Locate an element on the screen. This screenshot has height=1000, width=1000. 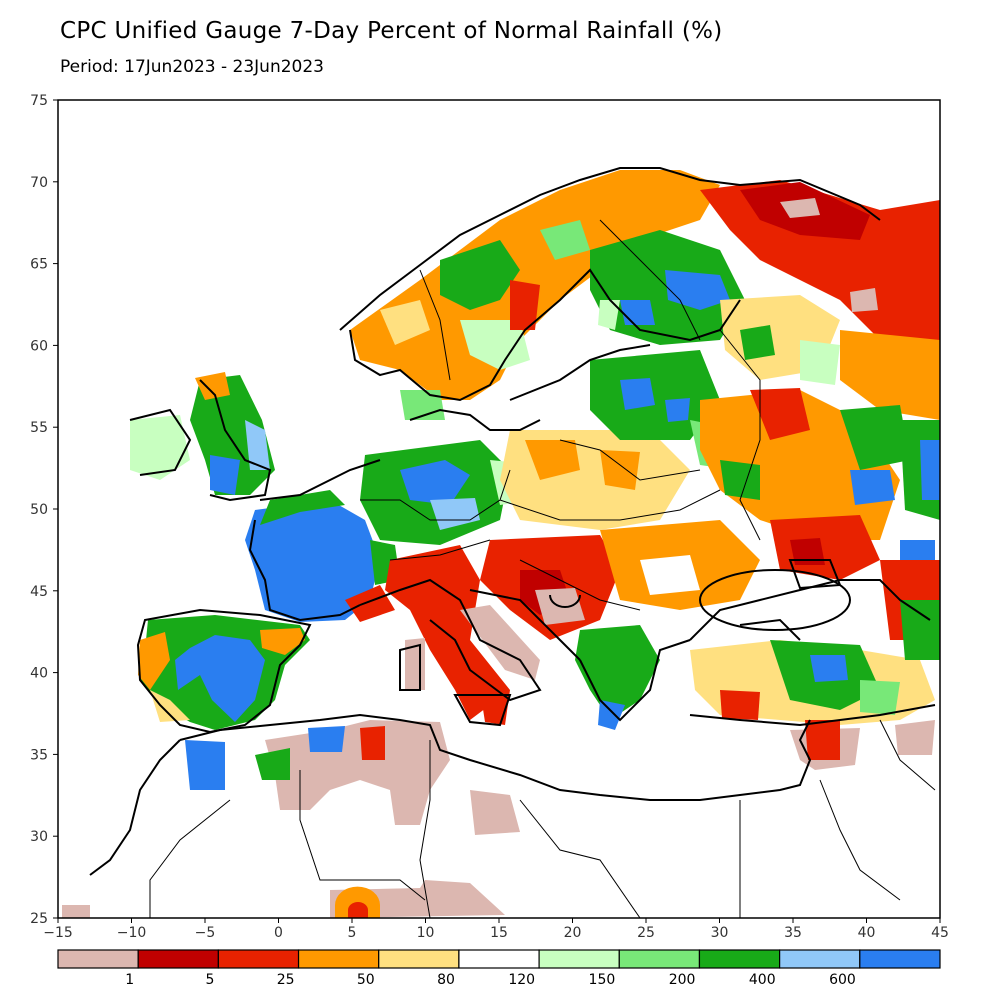
legend-label: 1 is located at coordinates (129, 980).